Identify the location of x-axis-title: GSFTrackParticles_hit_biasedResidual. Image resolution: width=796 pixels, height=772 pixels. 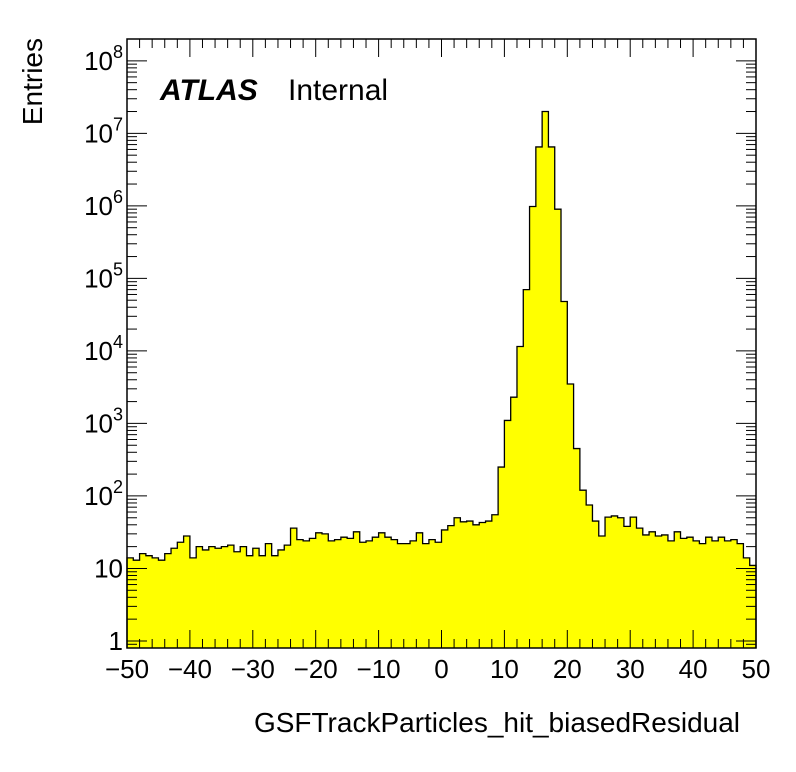
(497, 722).